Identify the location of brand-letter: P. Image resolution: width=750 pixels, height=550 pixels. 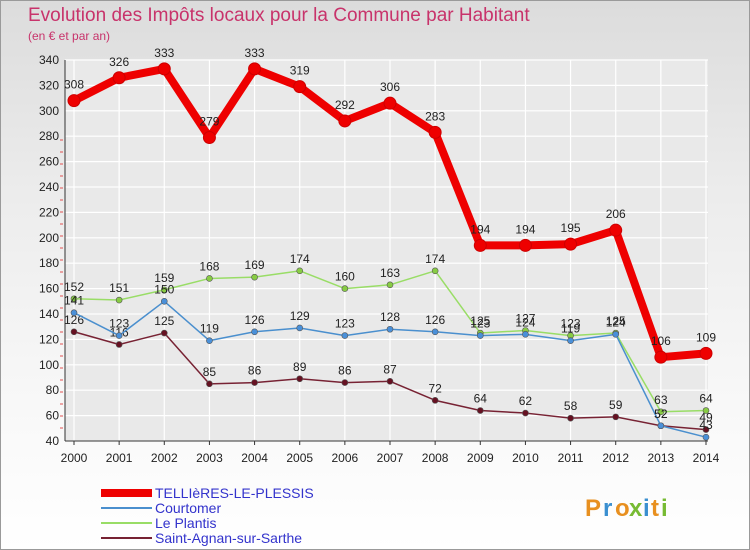
(593, 508).